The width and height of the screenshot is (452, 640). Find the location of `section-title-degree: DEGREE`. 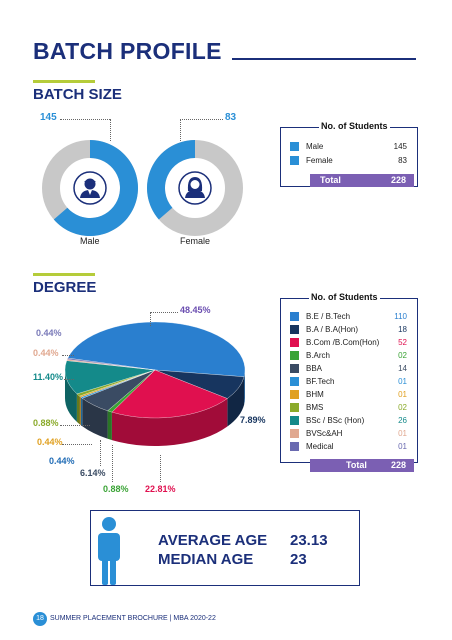

section-title-degree: DEGREE is located at coordinates (65, 287).